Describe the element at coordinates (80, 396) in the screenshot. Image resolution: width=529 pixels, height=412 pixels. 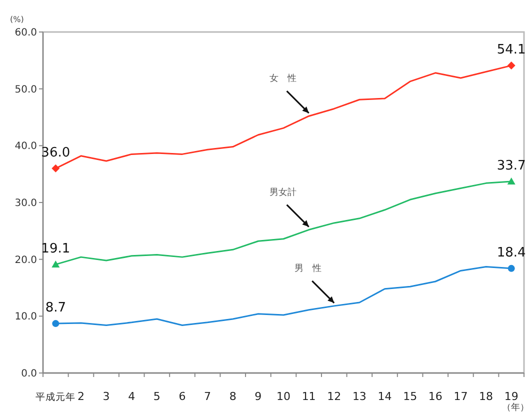
I see `x-tick-label: 2` at that location.